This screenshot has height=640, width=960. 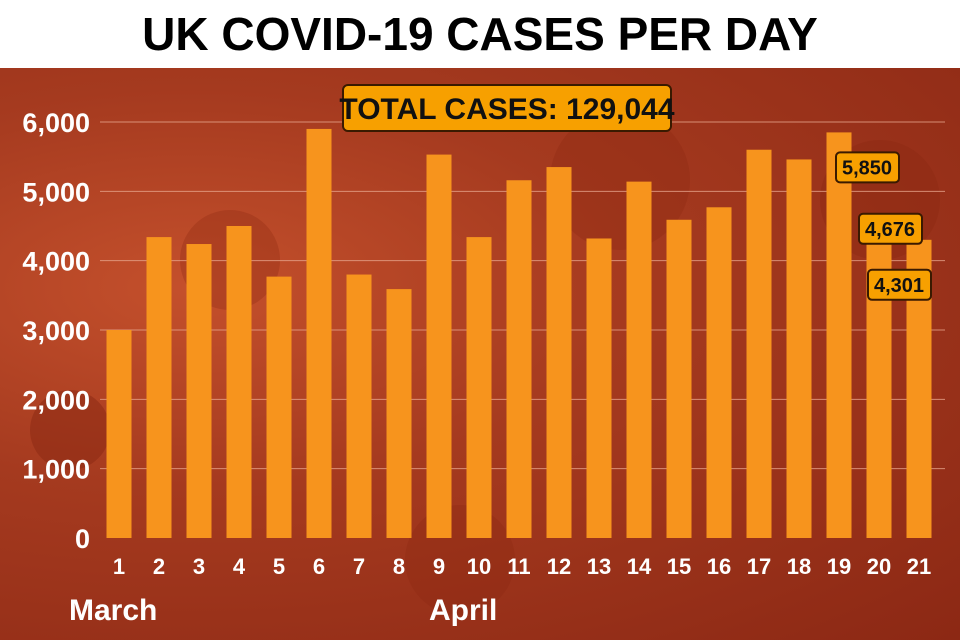 I want to click on x-tick-label: 7, so click(x=359, y=566).